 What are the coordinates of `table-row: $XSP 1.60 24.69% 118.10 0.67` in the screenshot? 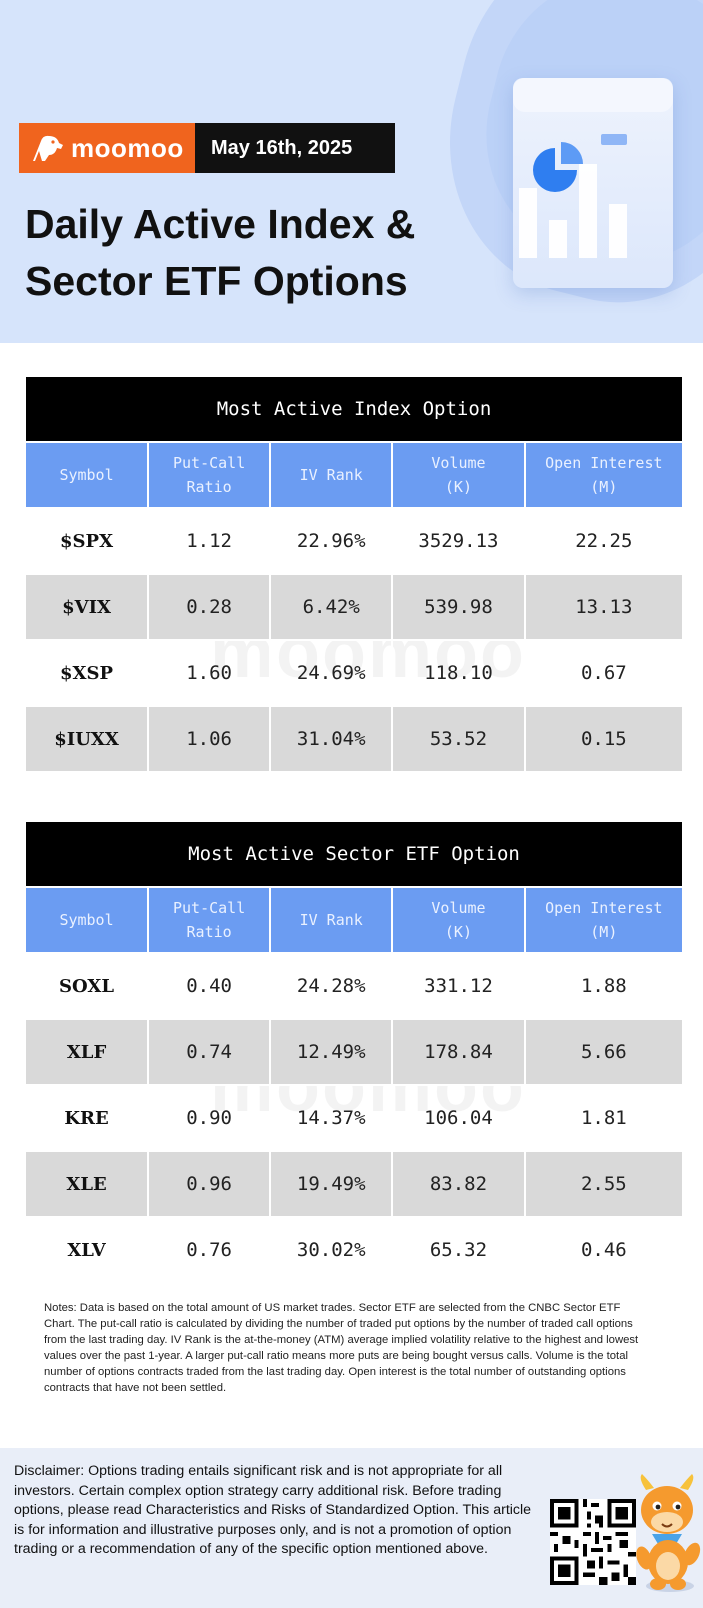 It's located at (354, 672).